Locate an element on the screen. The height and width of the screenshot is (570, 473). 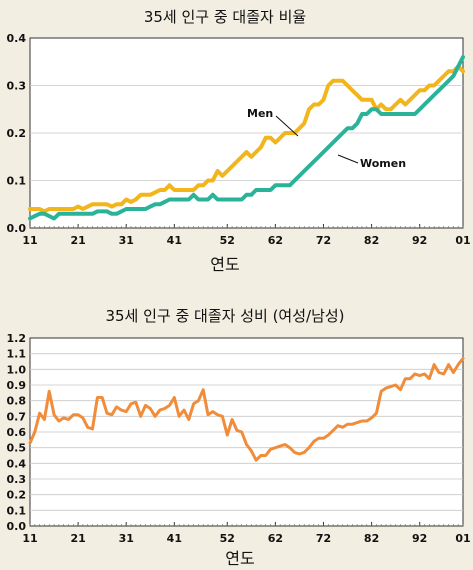
chart-bottom-y-axis: 0.0 0.1 0.2 0.3 0.4 0.5 0.6 0.7 0.8 0.9 1.0 1.1 1.2 is located at coordinates (17, 432).